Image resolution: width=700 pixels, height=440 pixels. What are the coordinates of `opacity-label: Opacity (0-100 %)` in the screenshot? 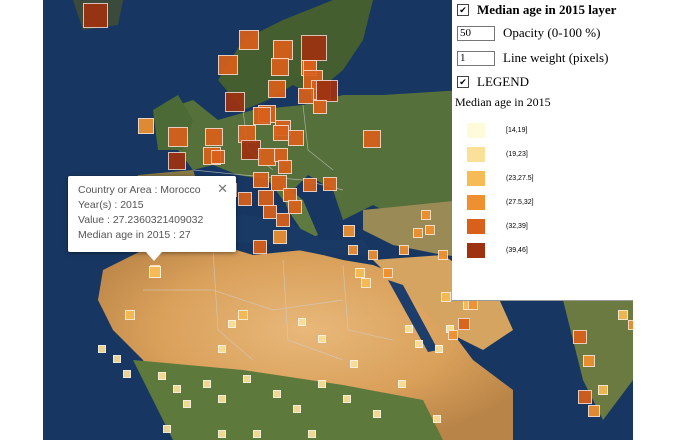 It's located at (552, 32).